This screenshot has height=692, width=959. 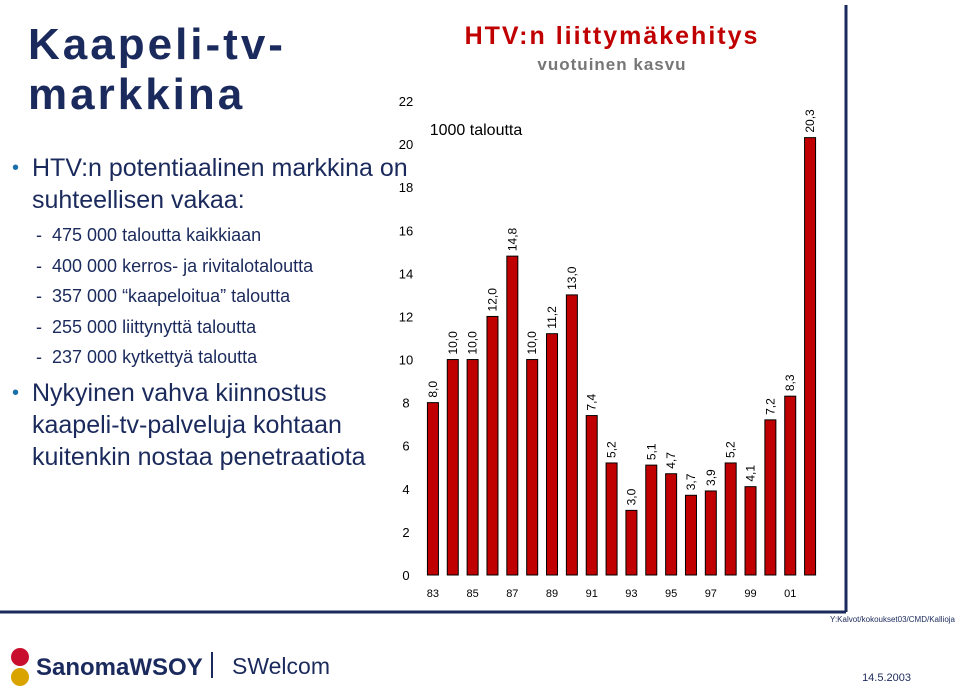 I want to click on sub-bullet: 475 000 taloutta kaikkiaan, so click(x=212, y=235).